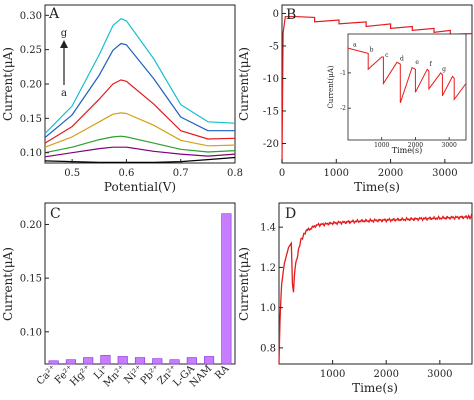  What do you see at coordinates (332, 374) in the screenshot?
I see `panel-d-xtick-label: 1000` at bounding box center [332, 374].